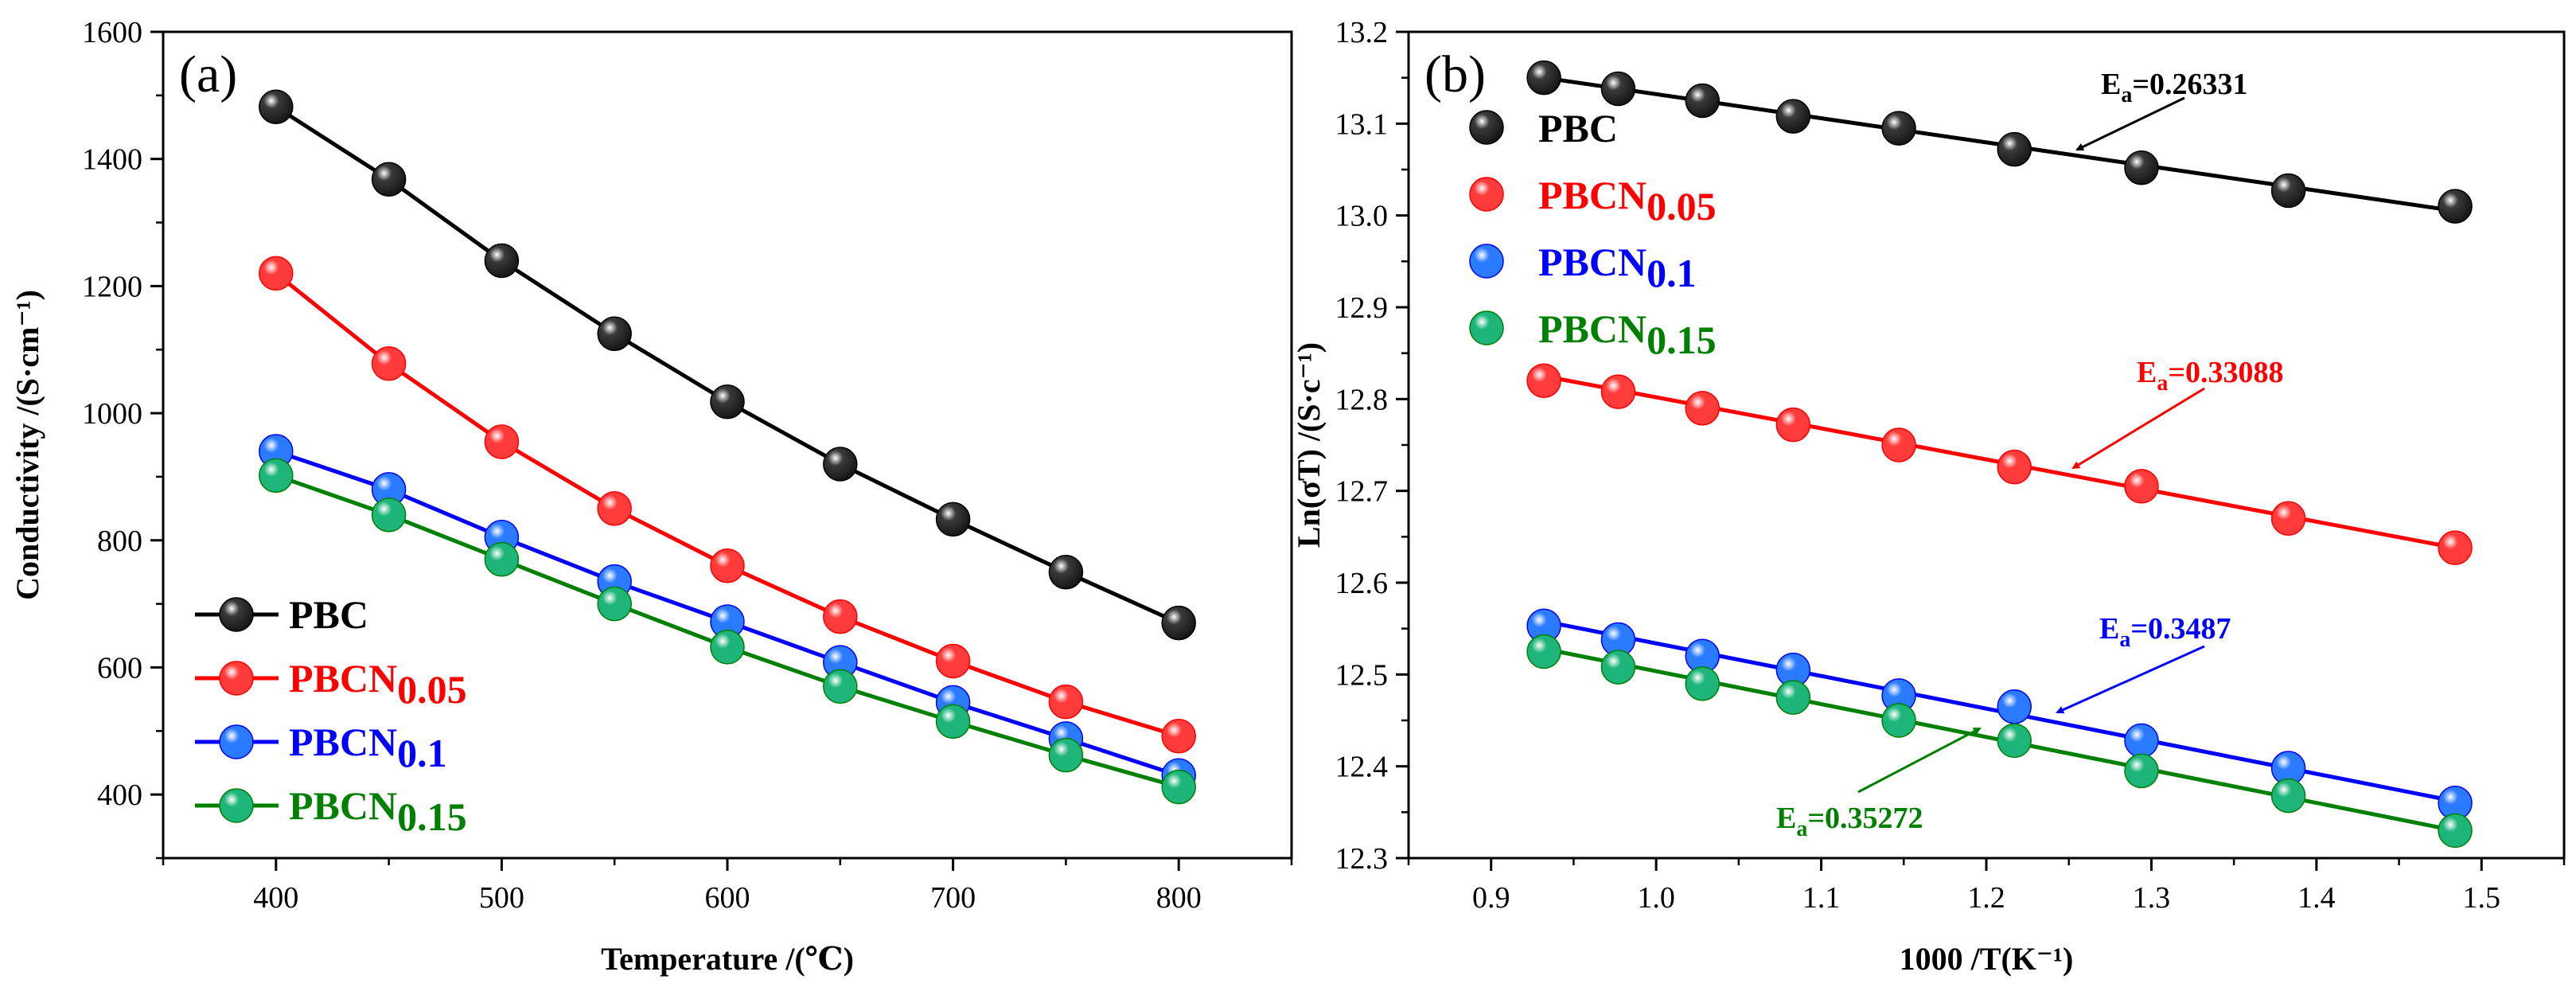  I want to click on panel-b-legend-entry: PBCN0.15, so click(1627, 334).